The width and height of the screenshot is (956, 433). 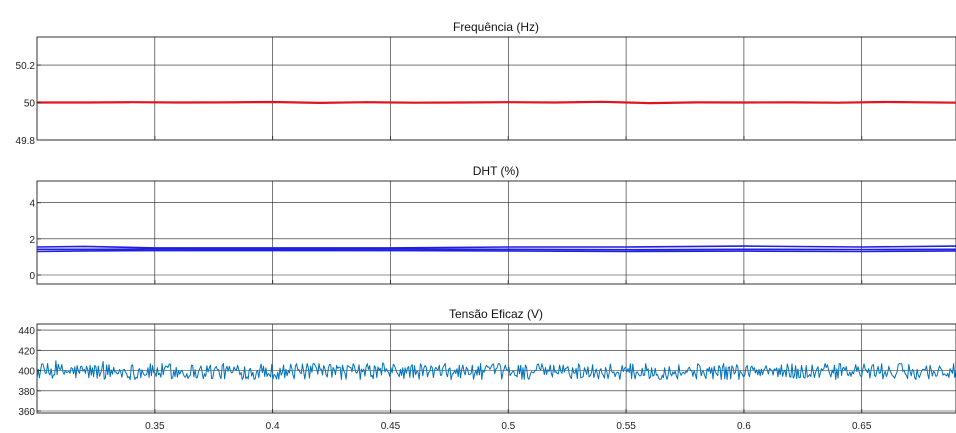 I want to click on dht-title: DHT (%), so click(x=496, y=171).